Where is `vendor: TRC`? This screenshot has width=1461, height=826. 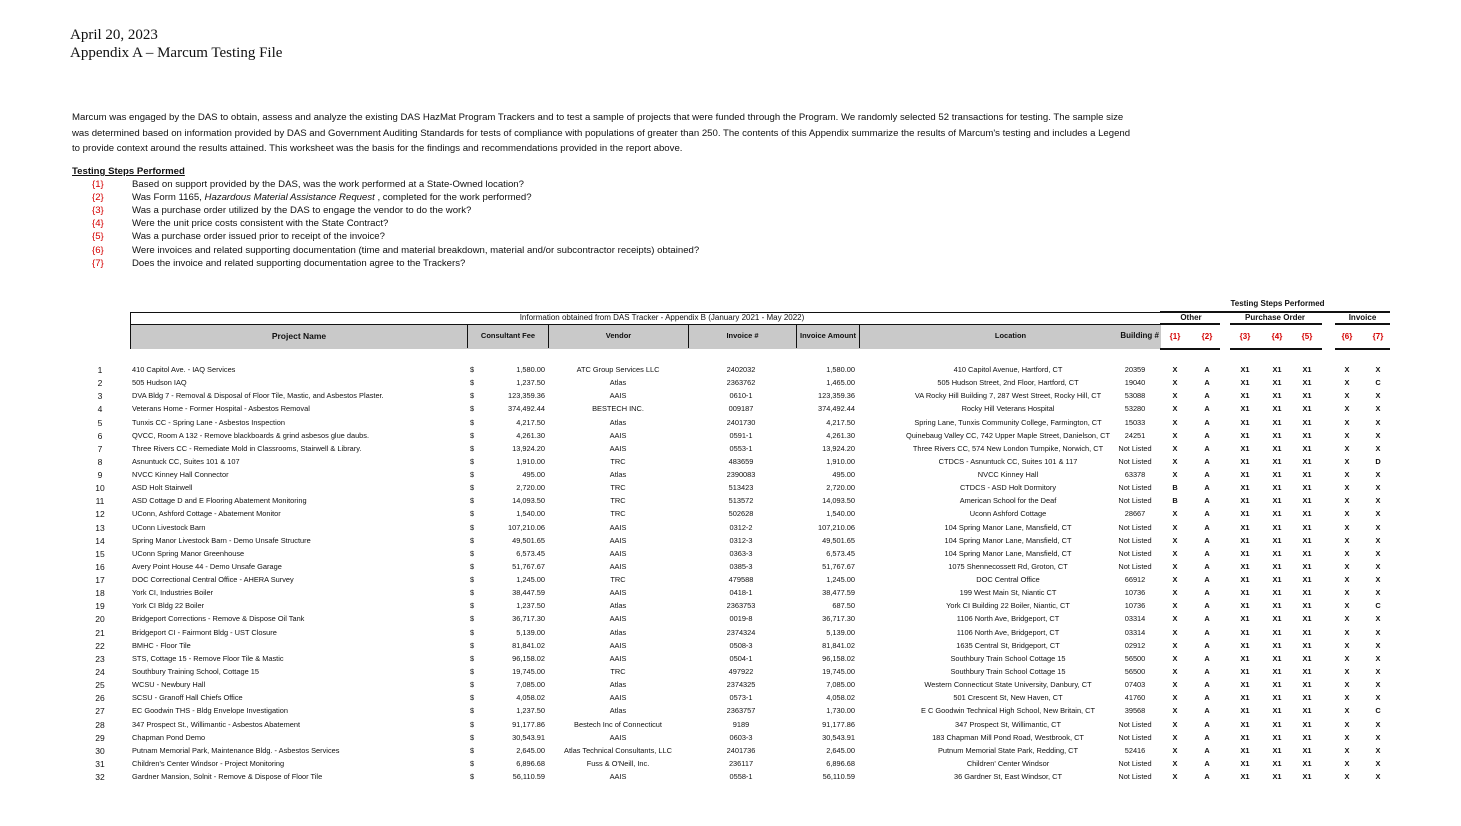
vendor: TRC is located at coordinates (618, 501).